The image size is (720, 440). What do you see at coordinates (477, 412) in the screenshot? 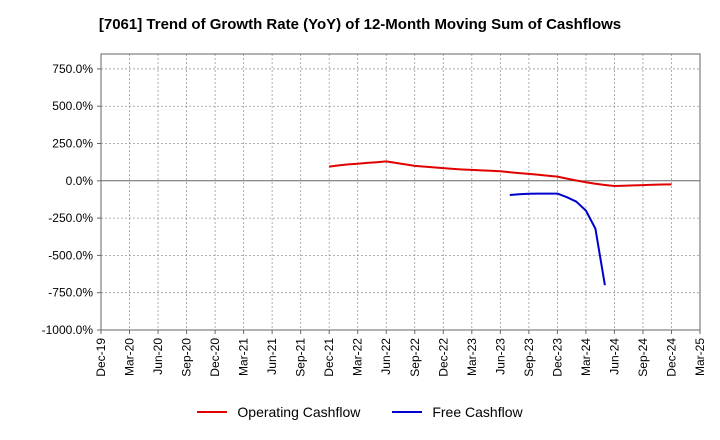
I see `legend-label-free: Free Cashflow` at bounding box center [477, 412].